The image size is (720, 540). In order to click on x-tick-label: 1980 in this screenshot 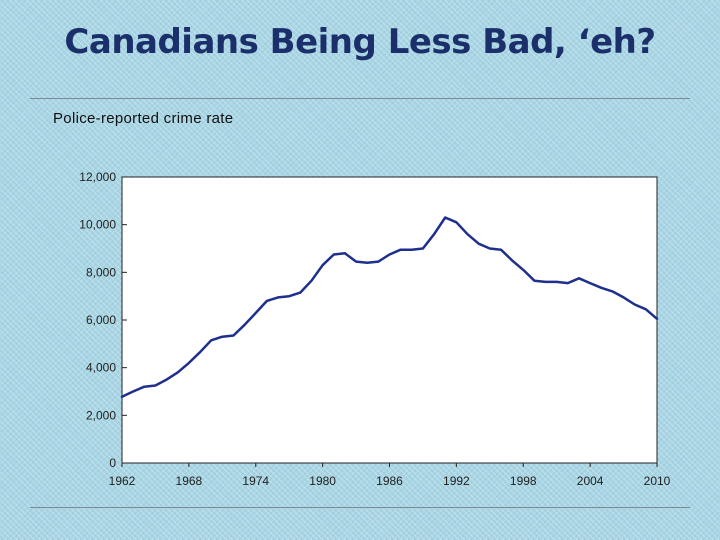, I will do `click(322, 481)`.